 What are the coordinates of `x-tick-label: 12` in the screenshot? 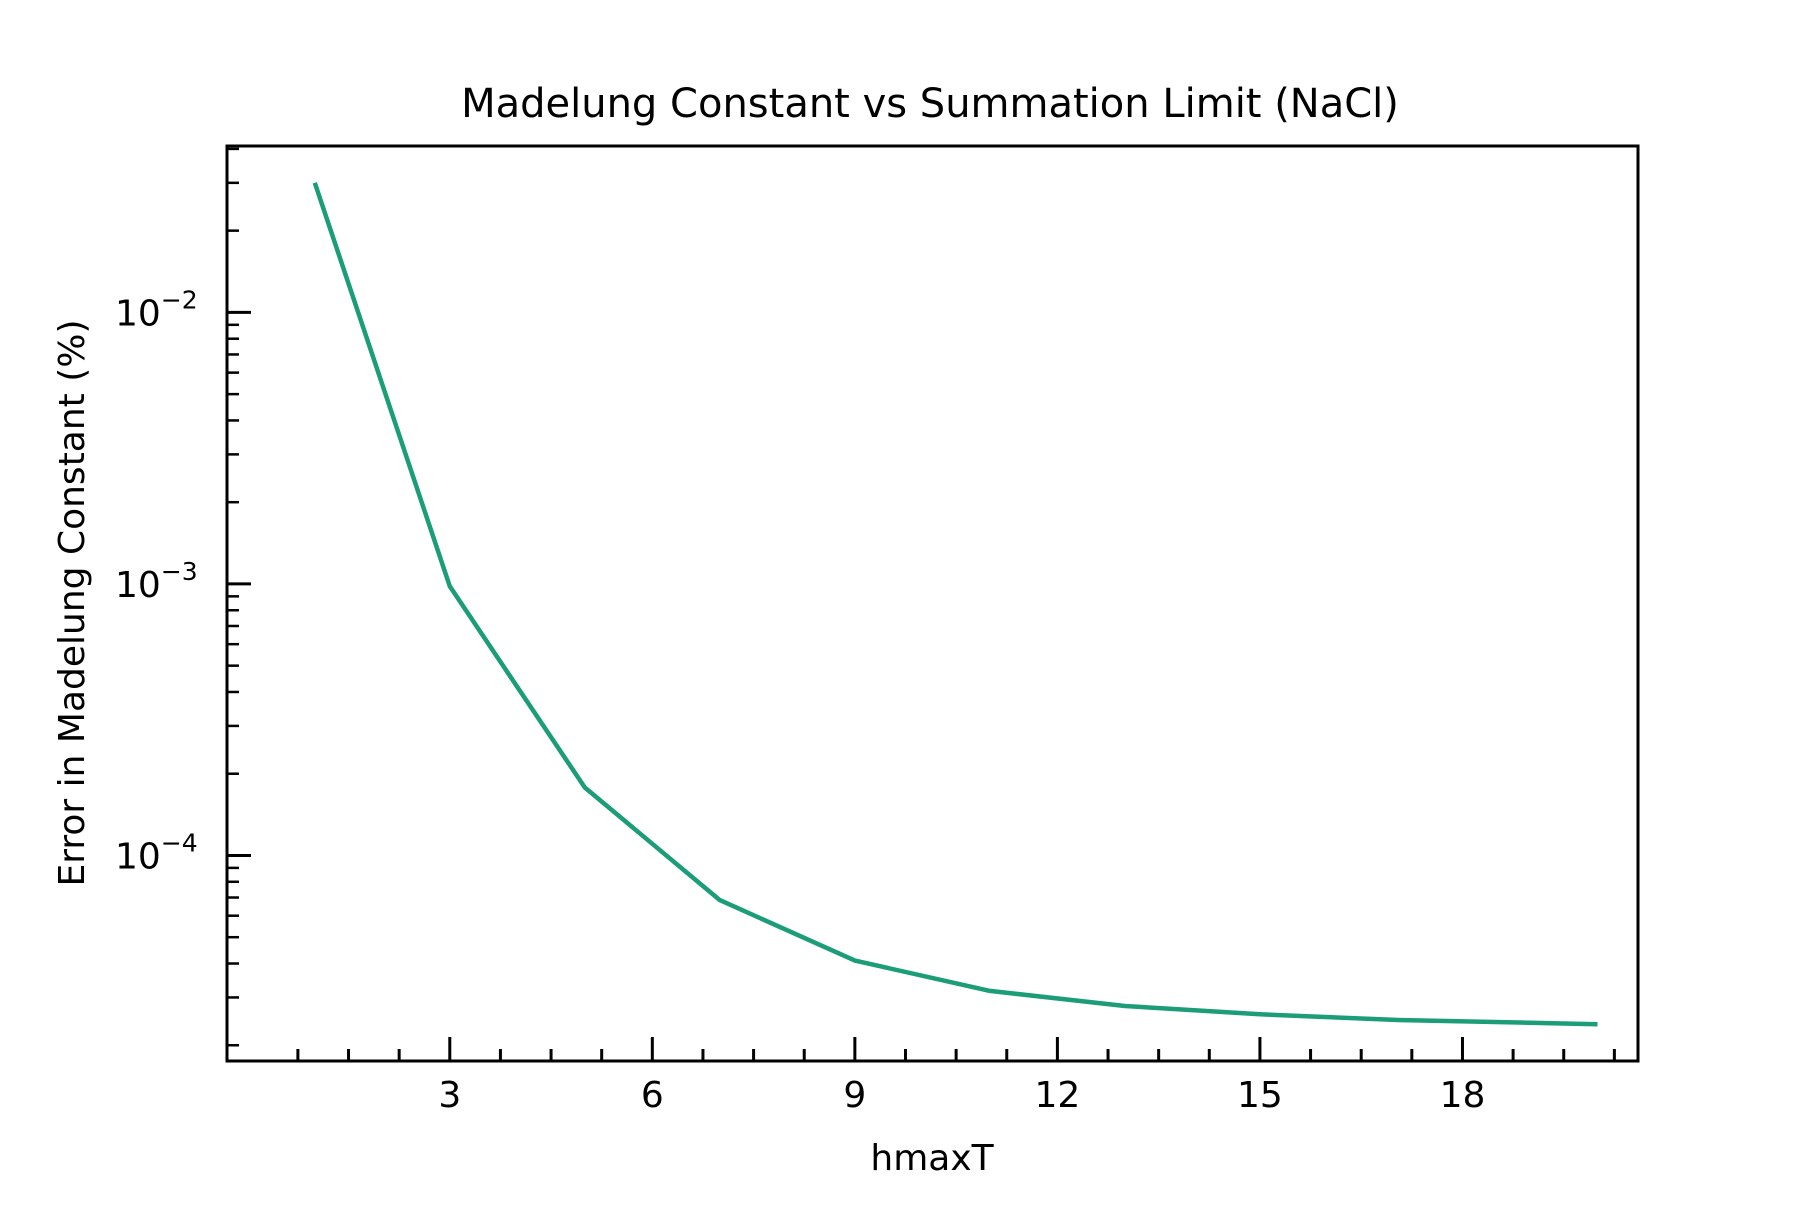 It's located at (1057, 1095).